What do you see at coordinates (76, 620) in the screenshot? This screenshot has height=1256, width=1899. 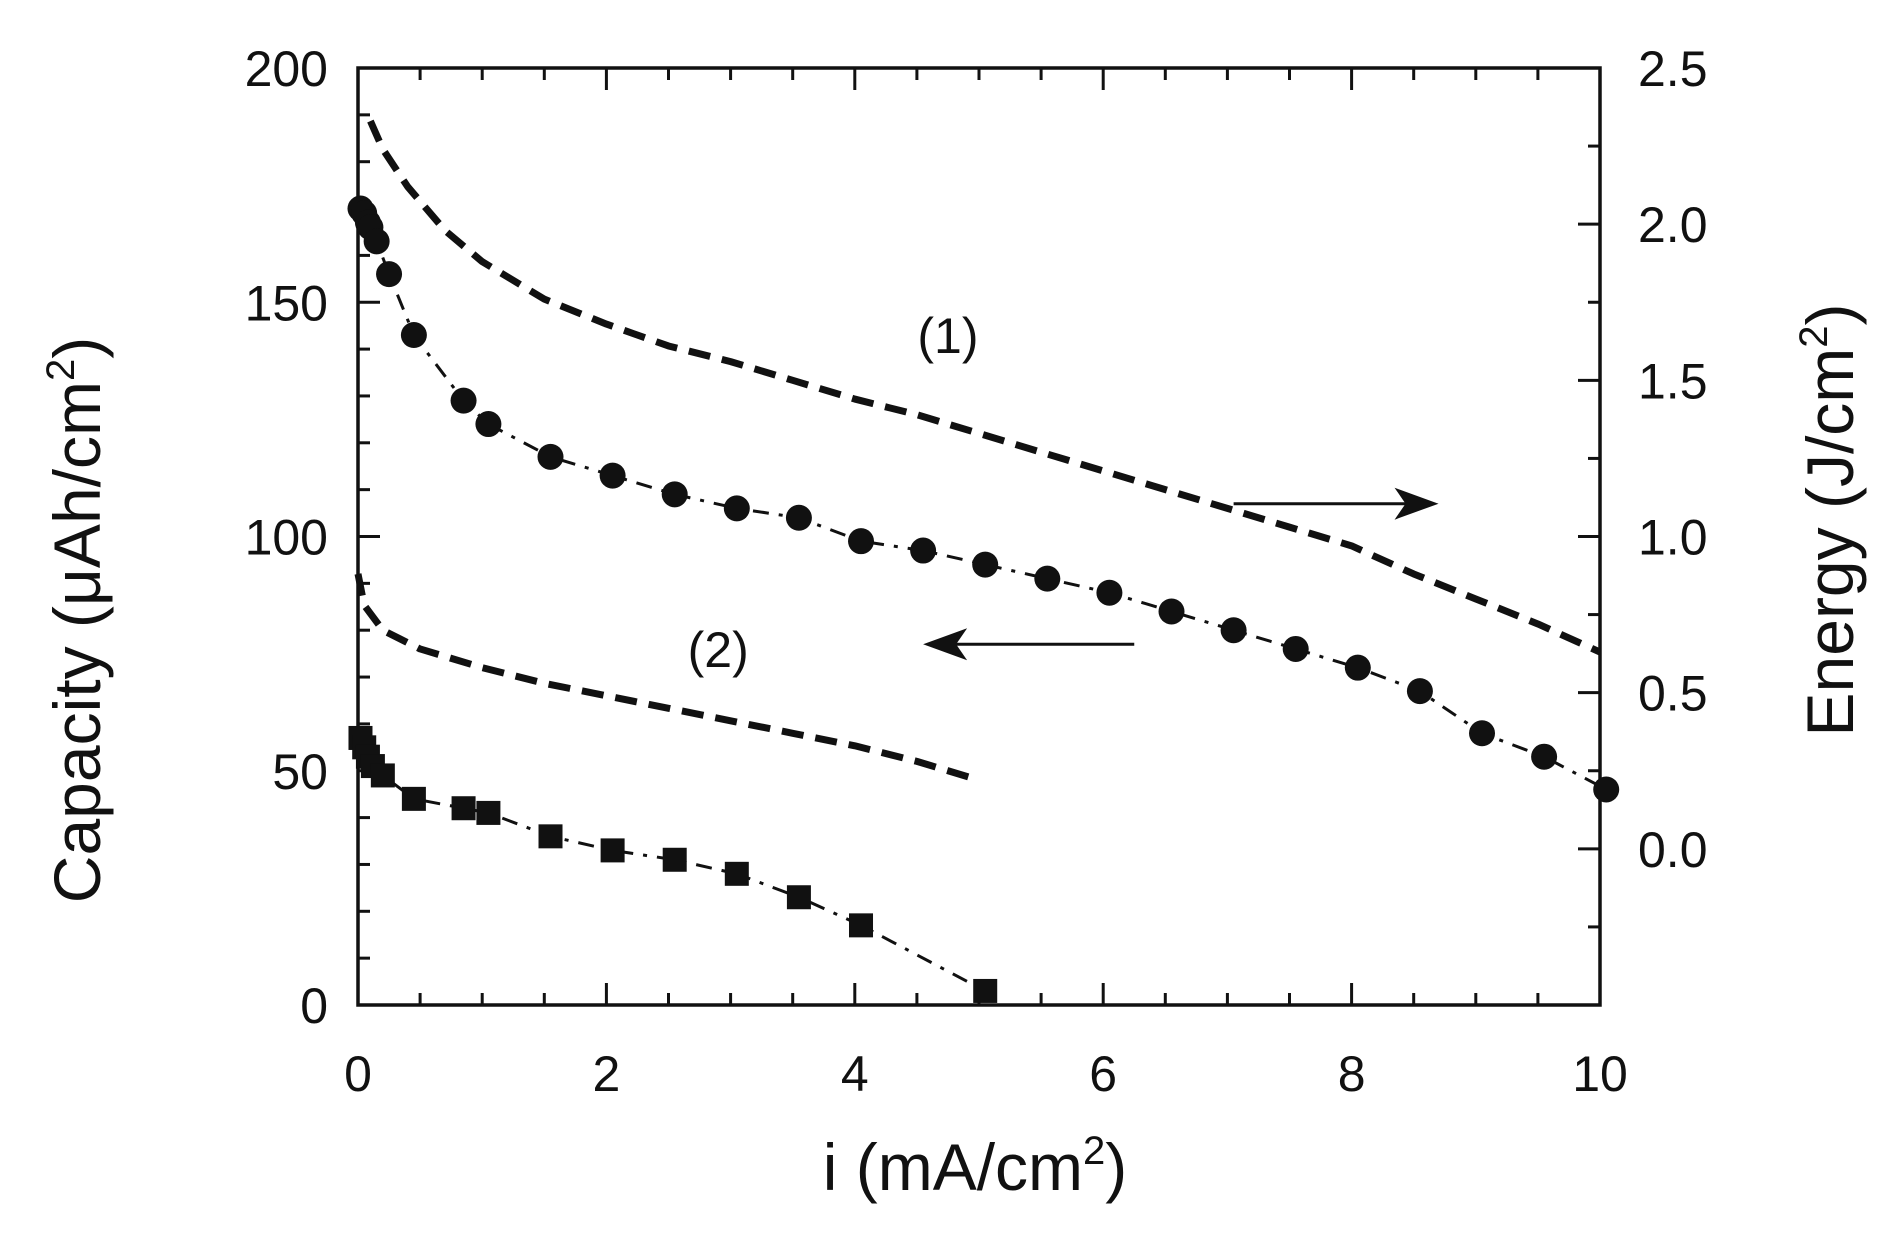 I see `y-left-axis-title: Capacity (μAh/cm2)` at bounding box center [76, 620].